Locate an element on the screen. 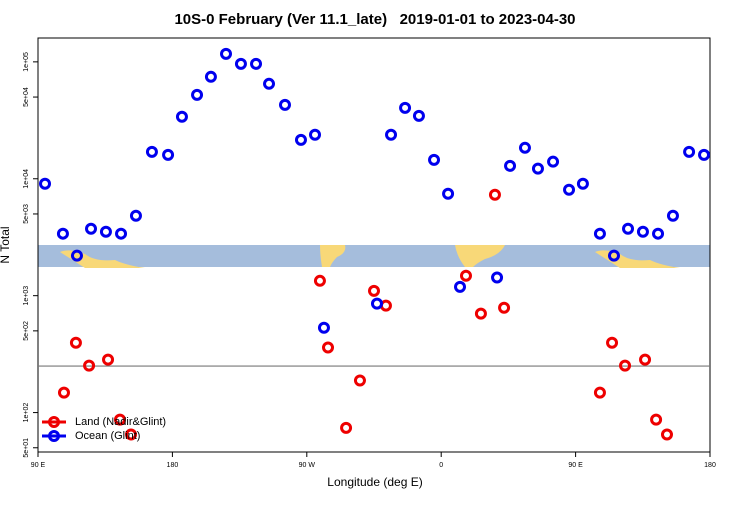 This screenshot has height=505, width=750. y-tick-label: 5e+01 is located at coordinates (26, 448).